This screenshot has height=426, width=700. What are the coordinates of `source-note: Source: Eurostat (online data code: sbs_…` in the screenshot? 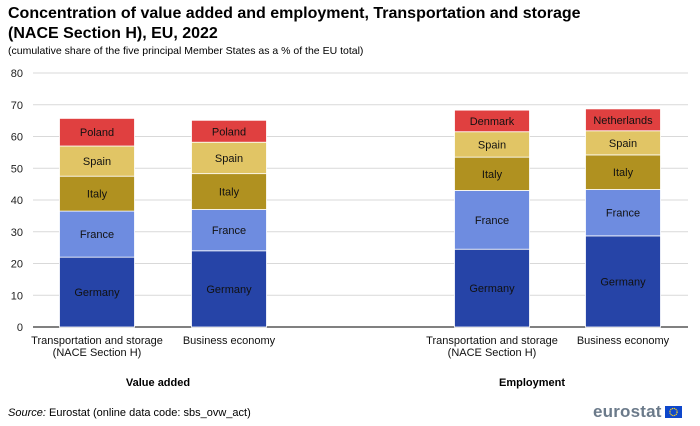 It's located at (129, 413).